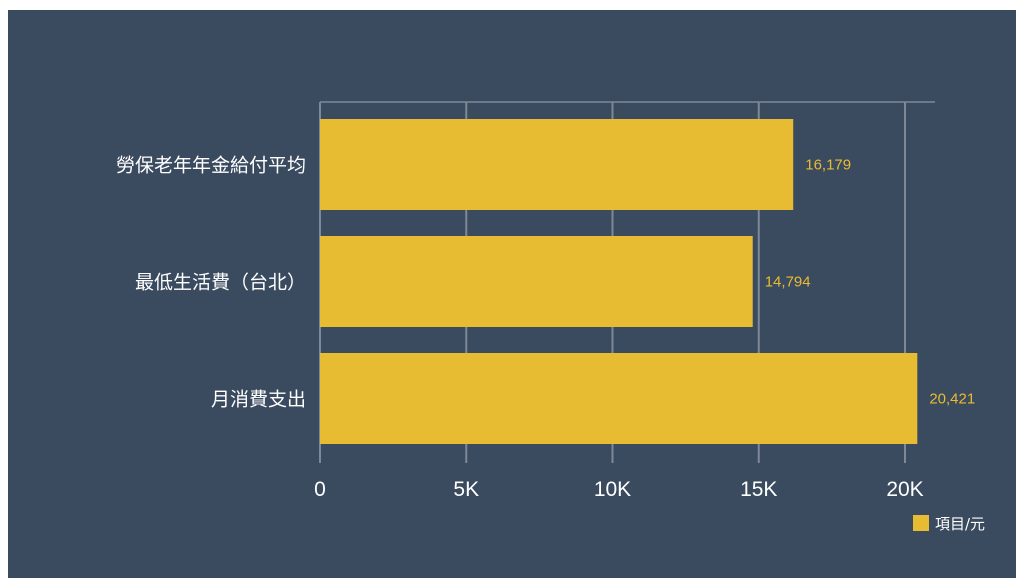 This screenshot has height=583, width=1024. Describe the element at coordinates (220, 283) in the screenshot. I see `category-label: 最低生活費（台北）` at that location.